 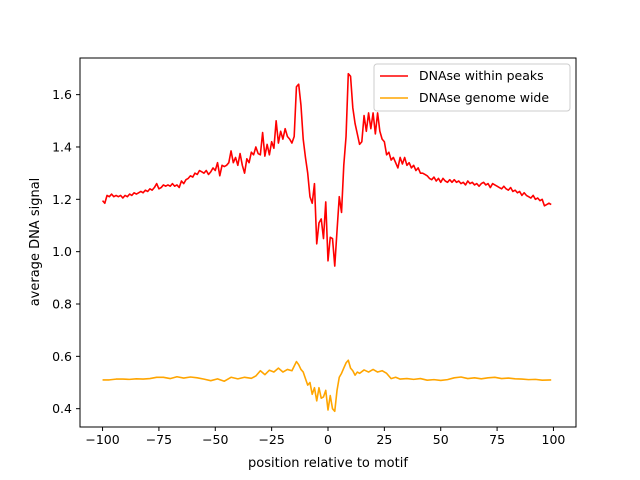 I want to click on y-tick-label: 0.8, so click(x=62, y=304).